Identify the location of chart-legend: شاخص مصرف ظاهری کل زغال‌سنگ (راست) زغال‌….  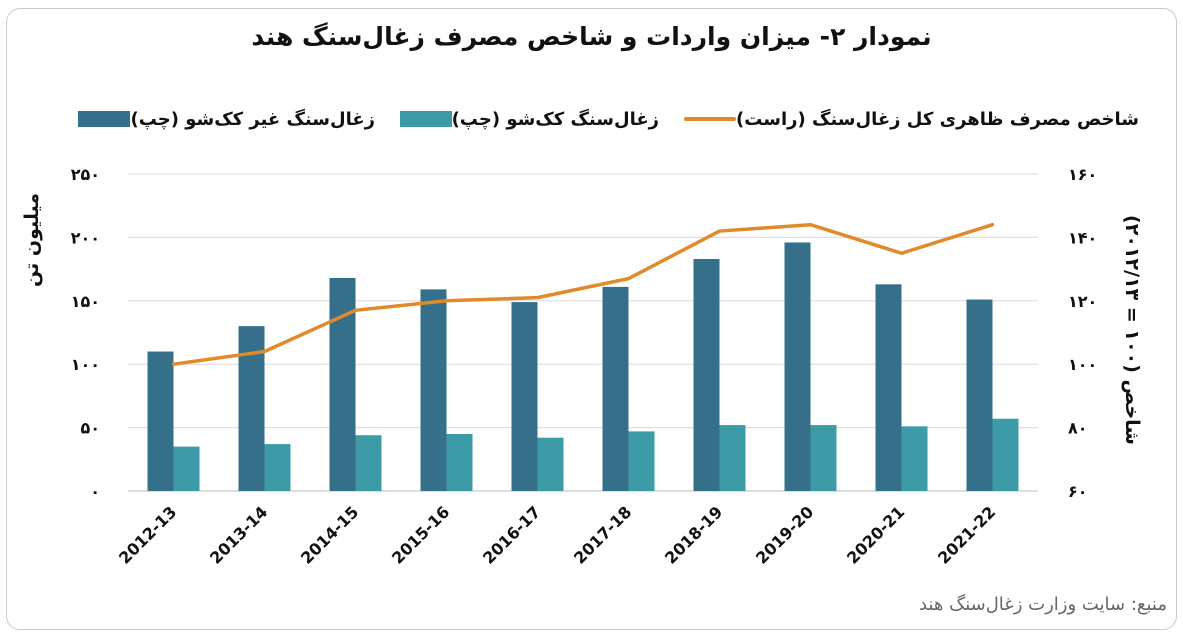
(591, 119).